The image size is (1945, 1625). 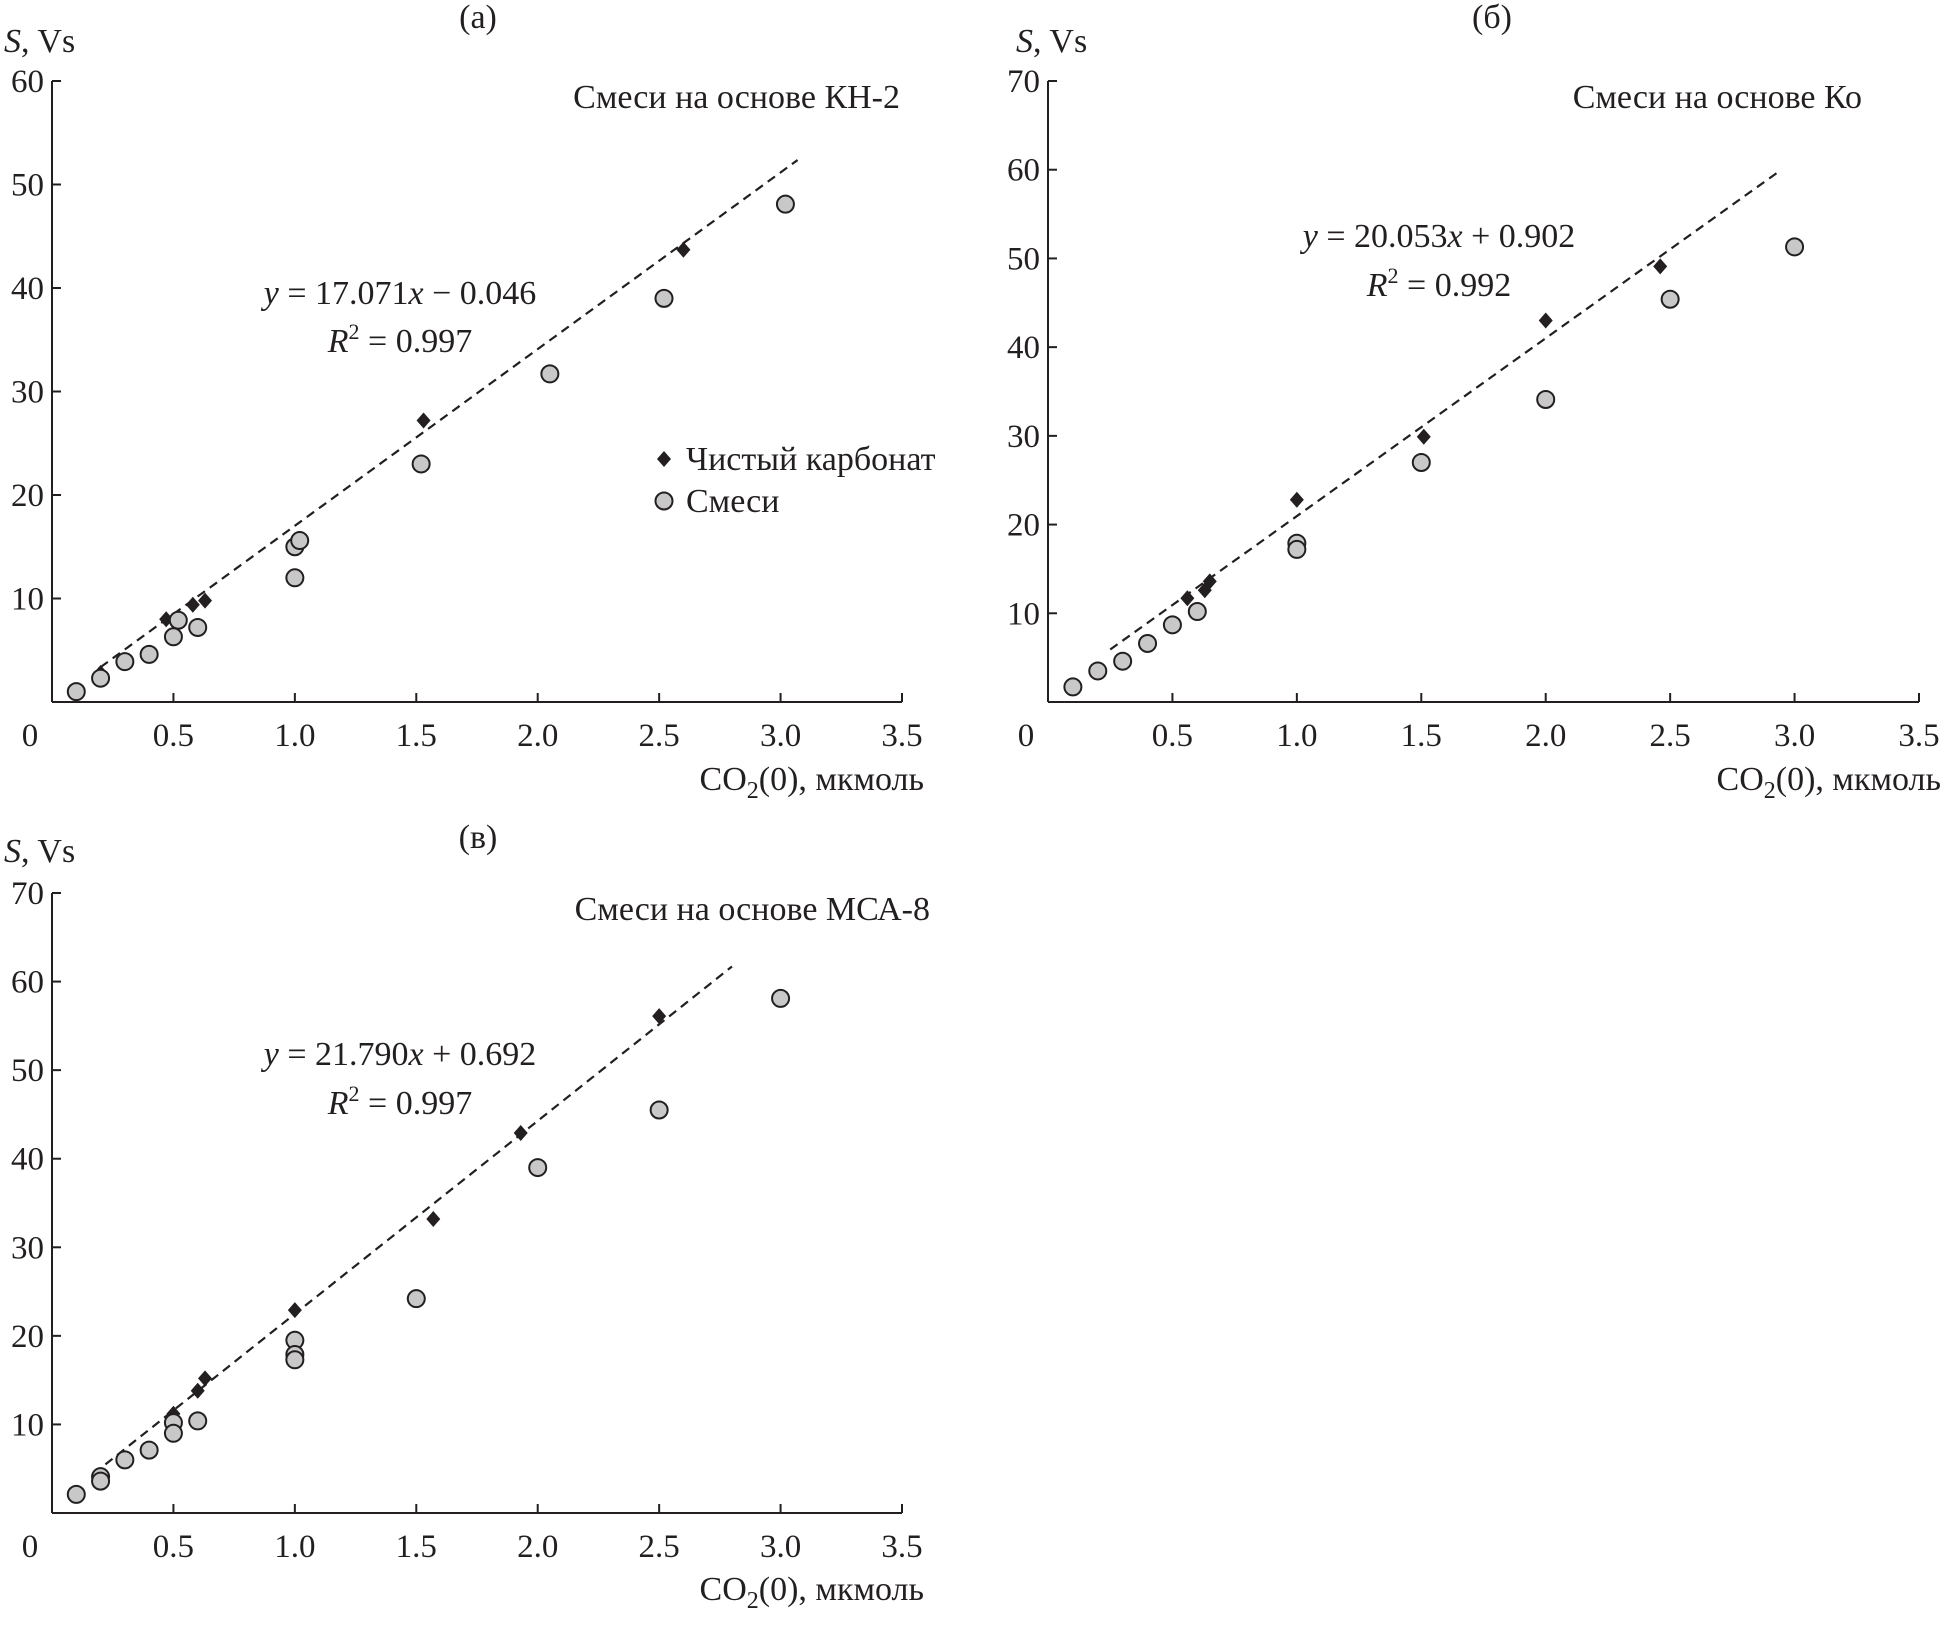 What do you see at coordinates (901, 736) in the screenshot?
I see `x-tick-label: 3.5` at bounding box center [901, 736].